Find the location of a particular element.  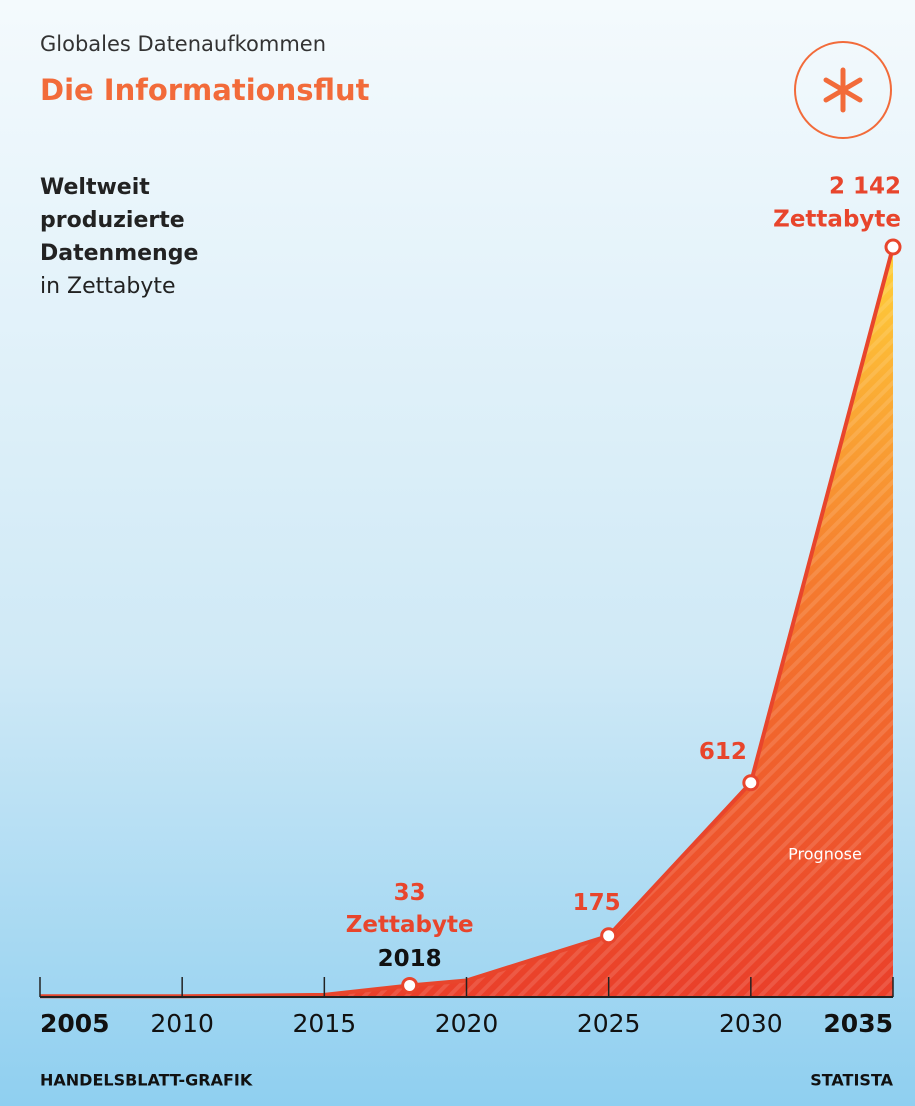

y-axis-label: in Zettabyte is located at coordinates (108, 286).